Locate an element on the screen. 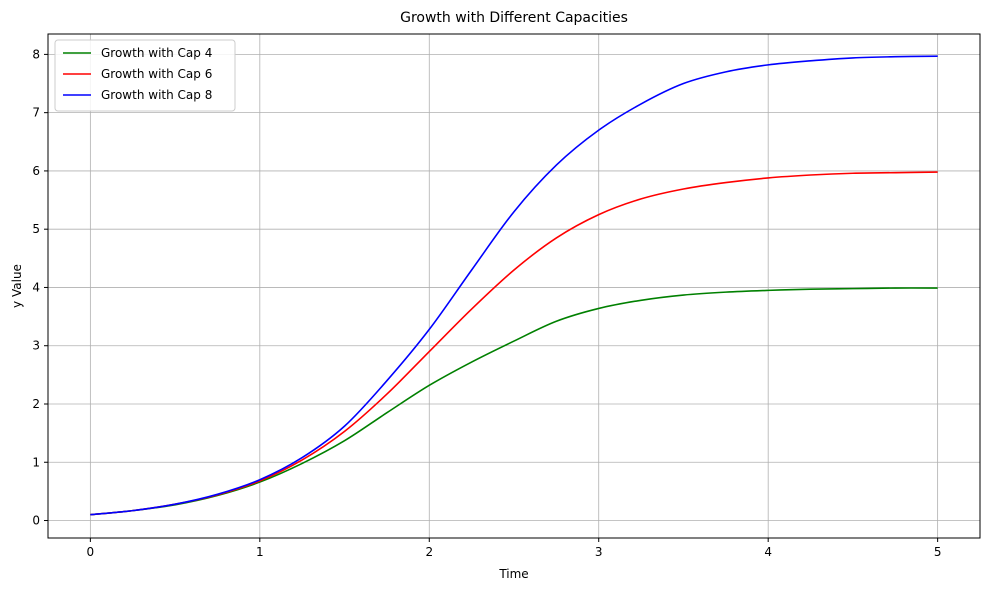  y-axis-ticks: 0 1 2 3 4 5 6 7 8 is located at coordinates (40, 287).